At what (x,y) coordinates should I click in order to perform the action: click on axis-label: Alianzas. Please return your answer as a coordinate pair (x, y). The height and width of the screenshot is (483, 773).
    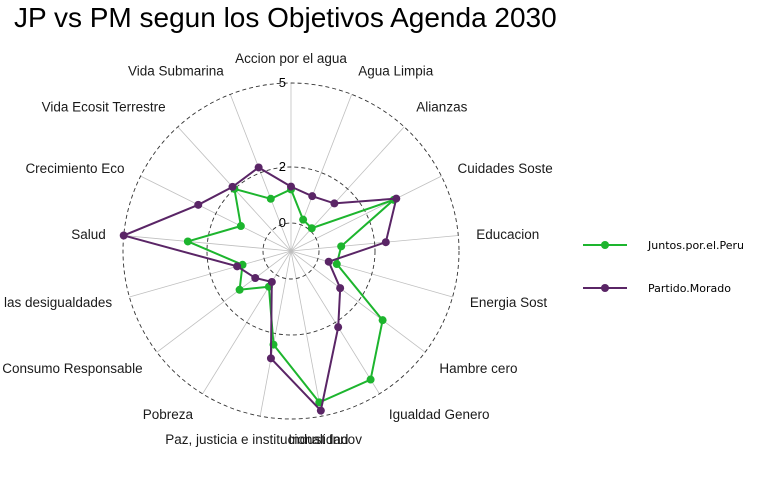
    Looking at the image, I should click on (441, 107).